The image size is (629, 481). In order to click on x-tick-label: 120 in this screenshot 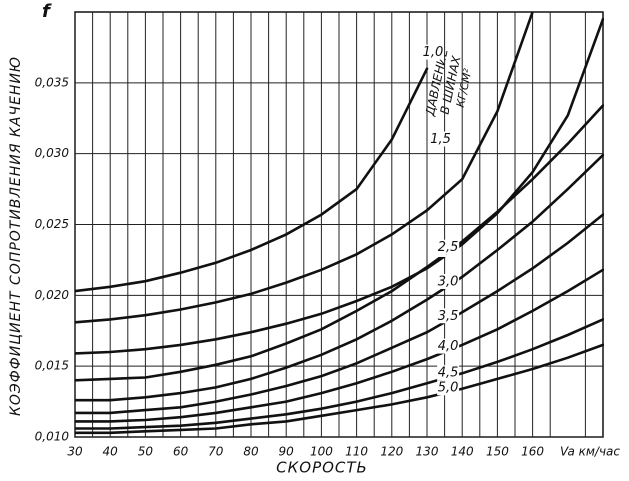, I will do `click(391, 452)`.